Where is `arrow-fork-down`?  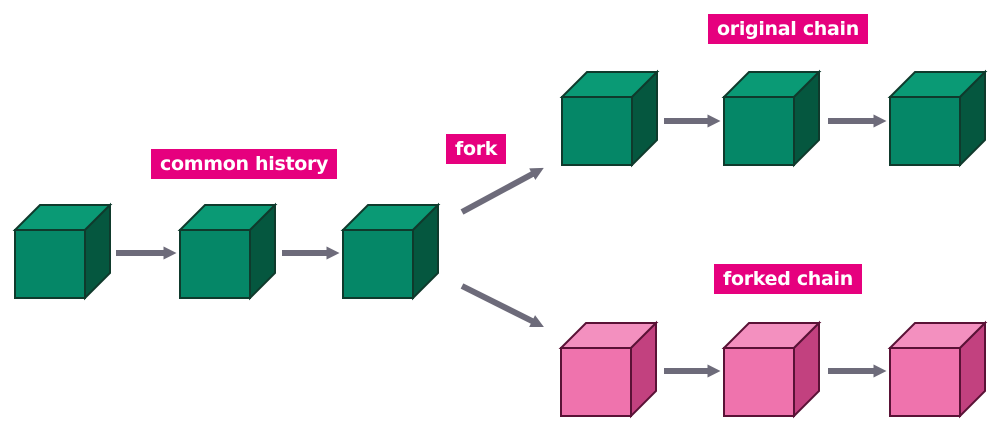
arrow-fork-down is located at coordinates (502, 305).